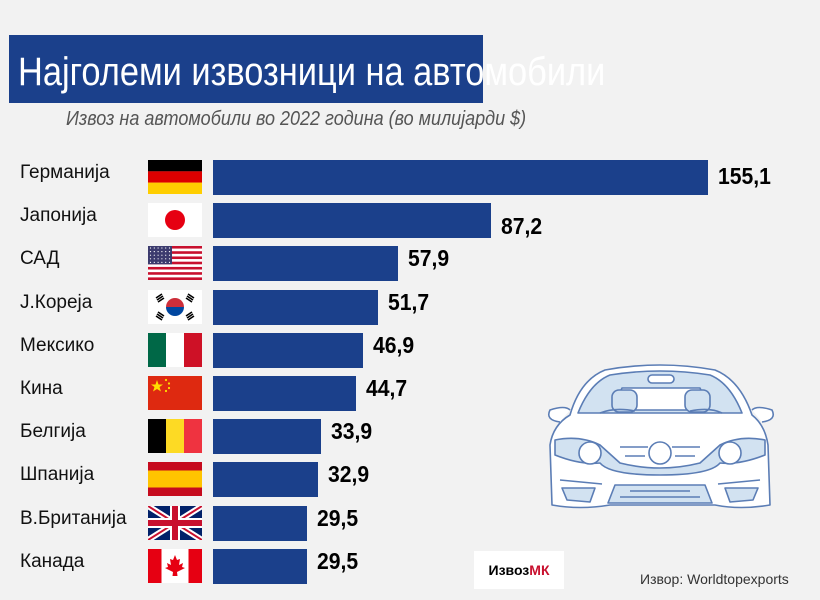 Image resolution: width=820 pixels, height=600 pixels. What do you see at coordinates (352, 431) in the screenshot?
I see `data-label: 33,9` at bounding box center [352, 431].